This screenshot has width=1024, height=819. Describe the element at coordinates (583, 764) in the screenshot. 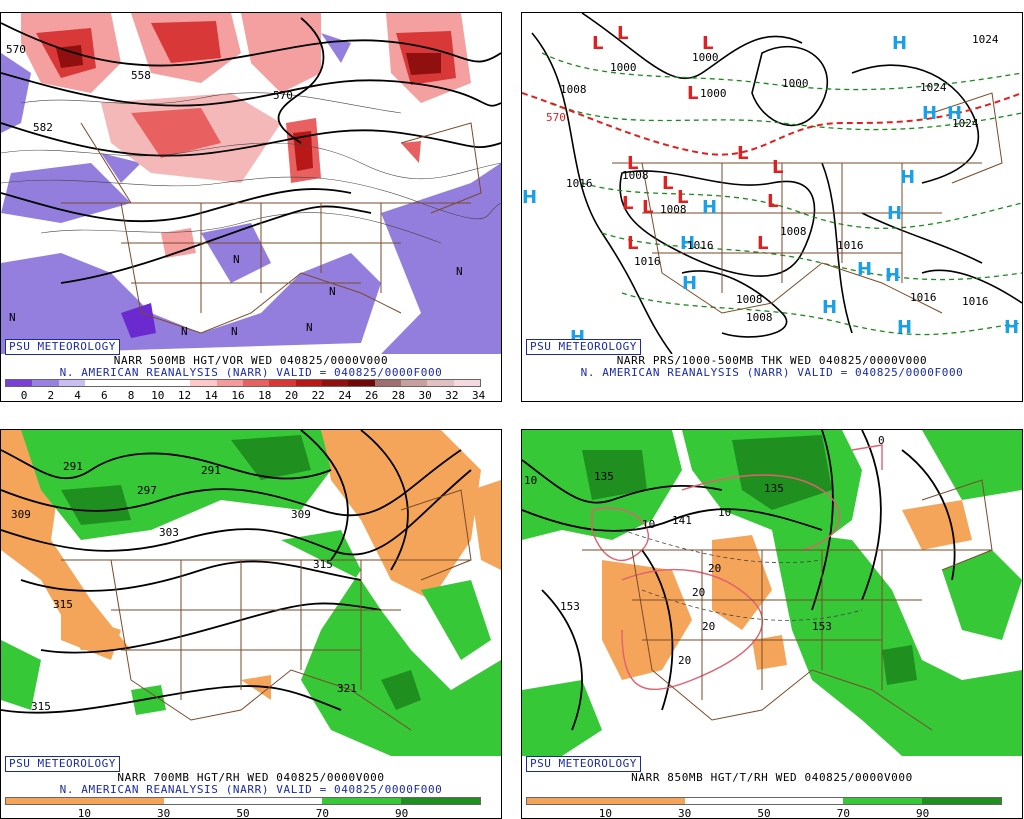

I see `psu-badge: PSU METEOROLOGY` at that location.